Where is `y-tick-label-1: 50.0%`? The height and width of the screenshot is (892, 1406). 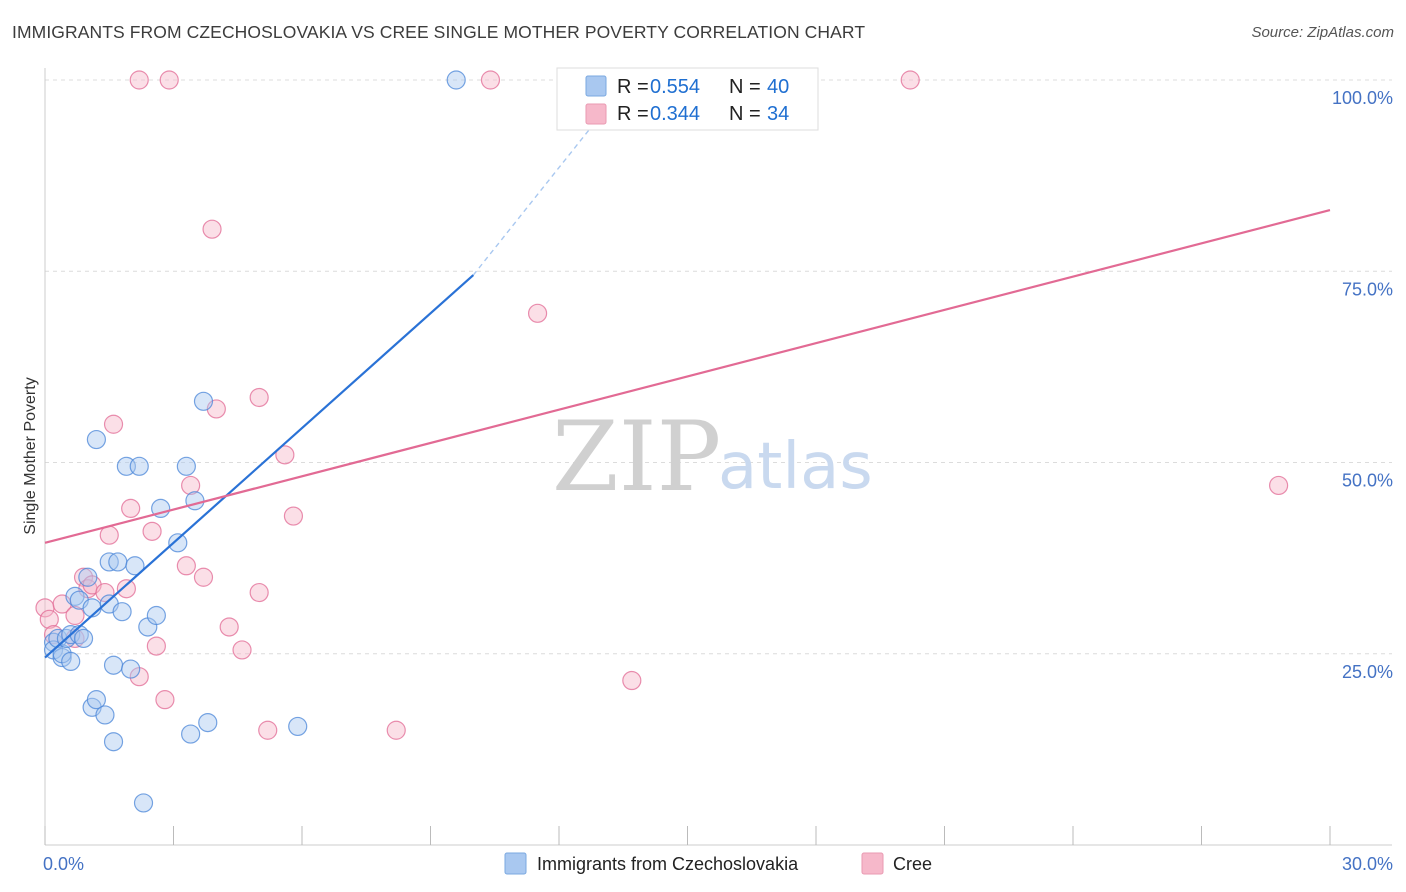 y-tick-label-1: 50.0% is located at coordinates (1367, 481).